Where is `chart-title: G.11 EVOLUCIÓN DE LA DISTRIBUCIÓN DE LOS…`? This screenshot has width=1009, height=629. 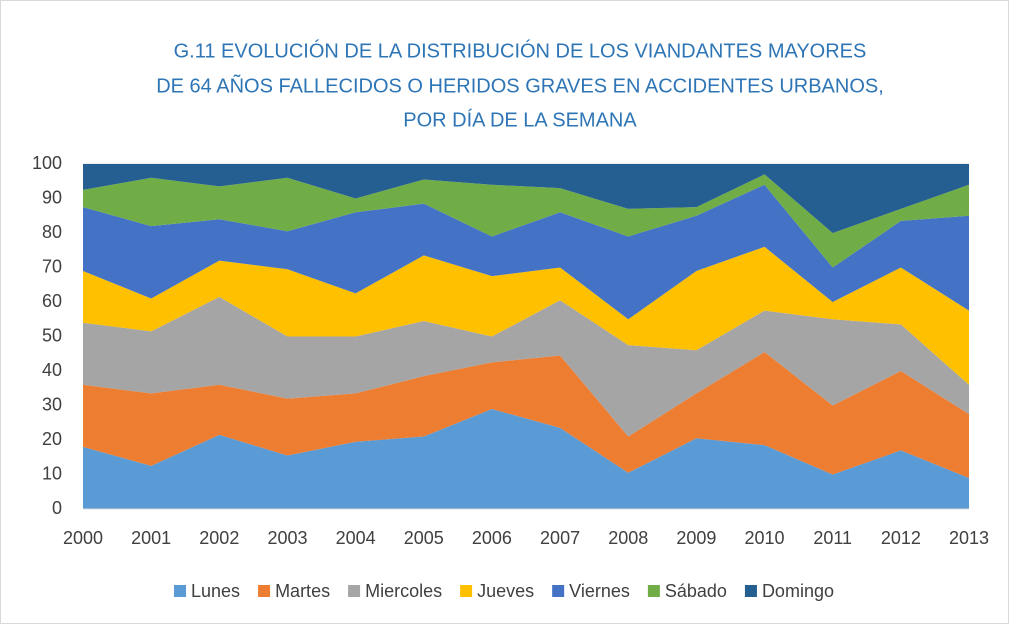
chart-title: G.11 EVOLUCIÓN DE LA DISTRIBUCIÓN DE LOS… is located at coordinates (520, 50).